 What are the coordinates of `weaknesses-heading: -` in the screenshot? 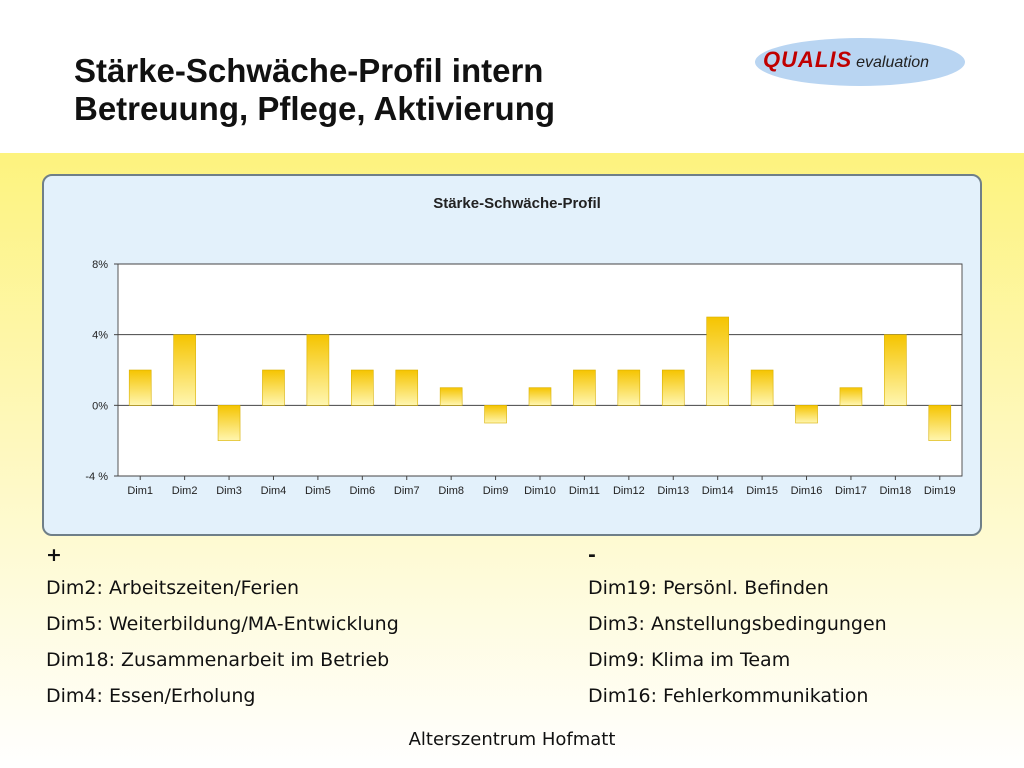 It's located at (592, 555).